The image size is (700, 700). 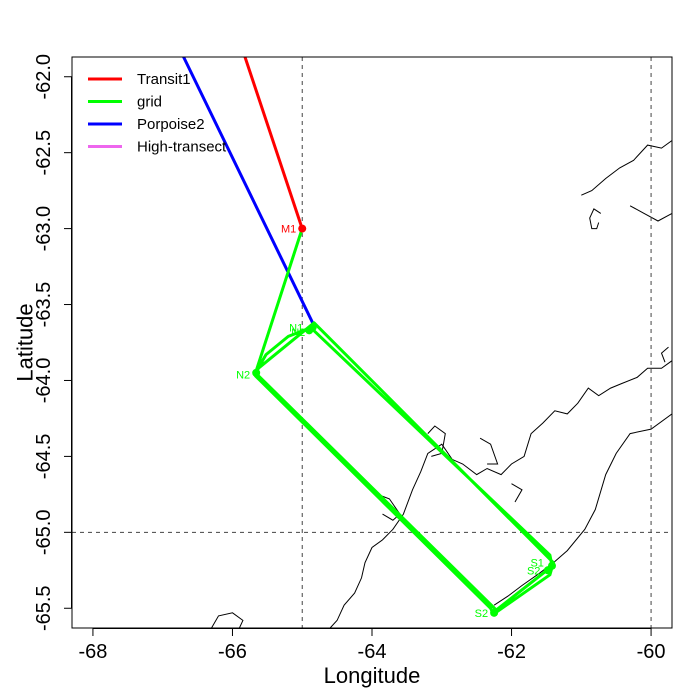 What do you see at coordinates (481, 614) in the screenshot?
I see `point-label-6: S2` at bounding box center [481, 614].